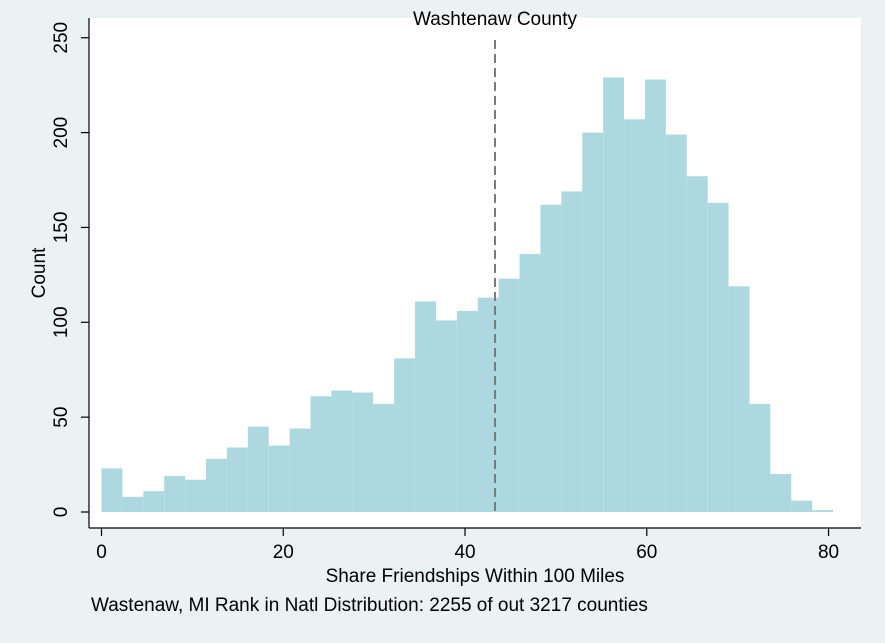 This screenshot has height=643, width=885. Describe the element at coordinates (61, 512) in the screenshot. I see `y-tick-label: 0` at that location.